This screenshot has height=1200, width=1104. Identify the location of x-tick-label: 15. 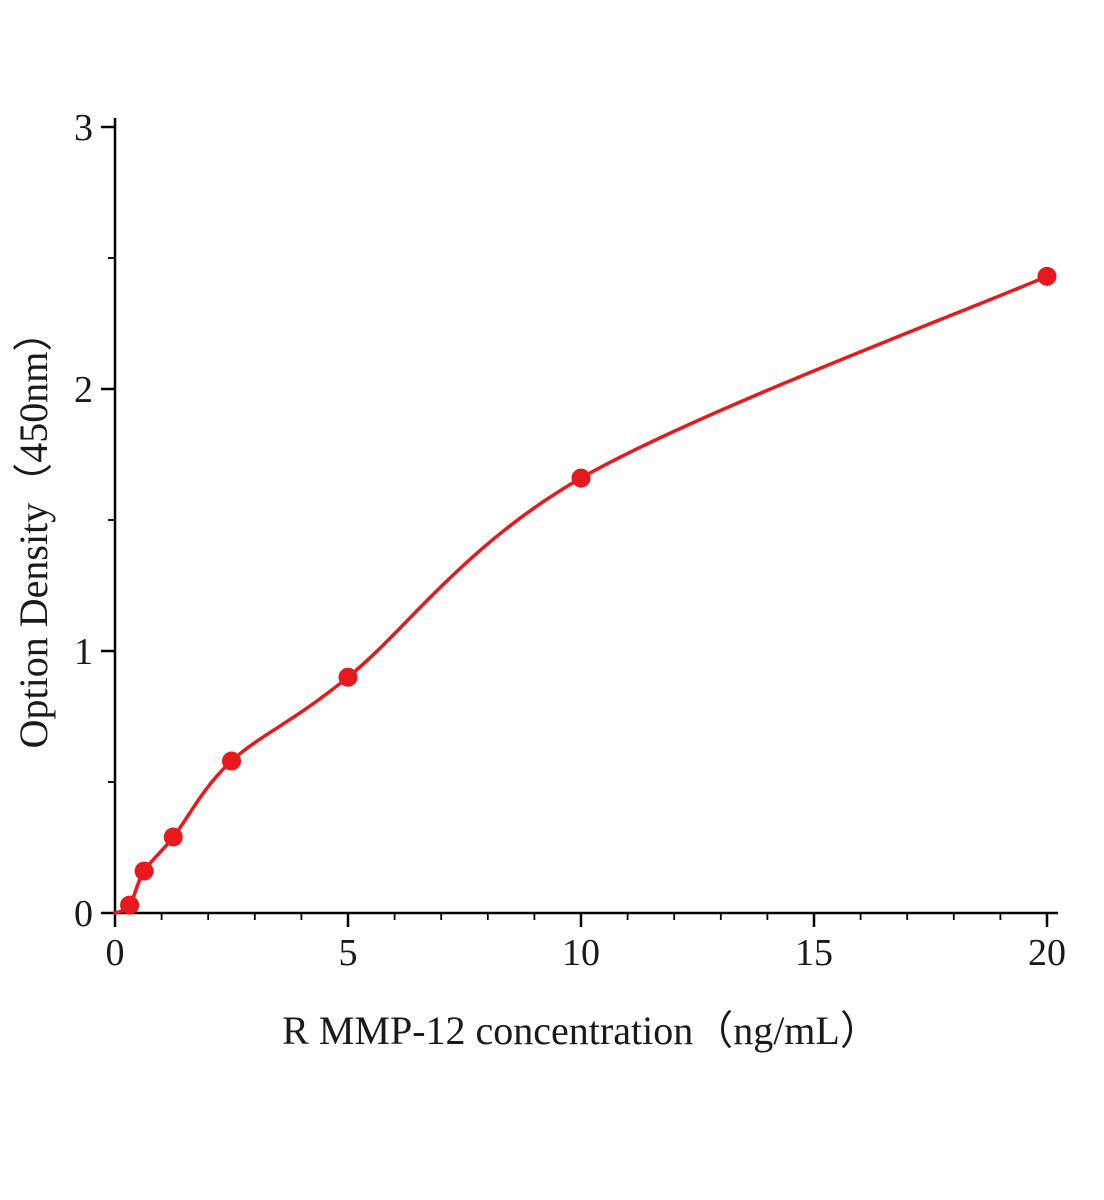
(814, 953).